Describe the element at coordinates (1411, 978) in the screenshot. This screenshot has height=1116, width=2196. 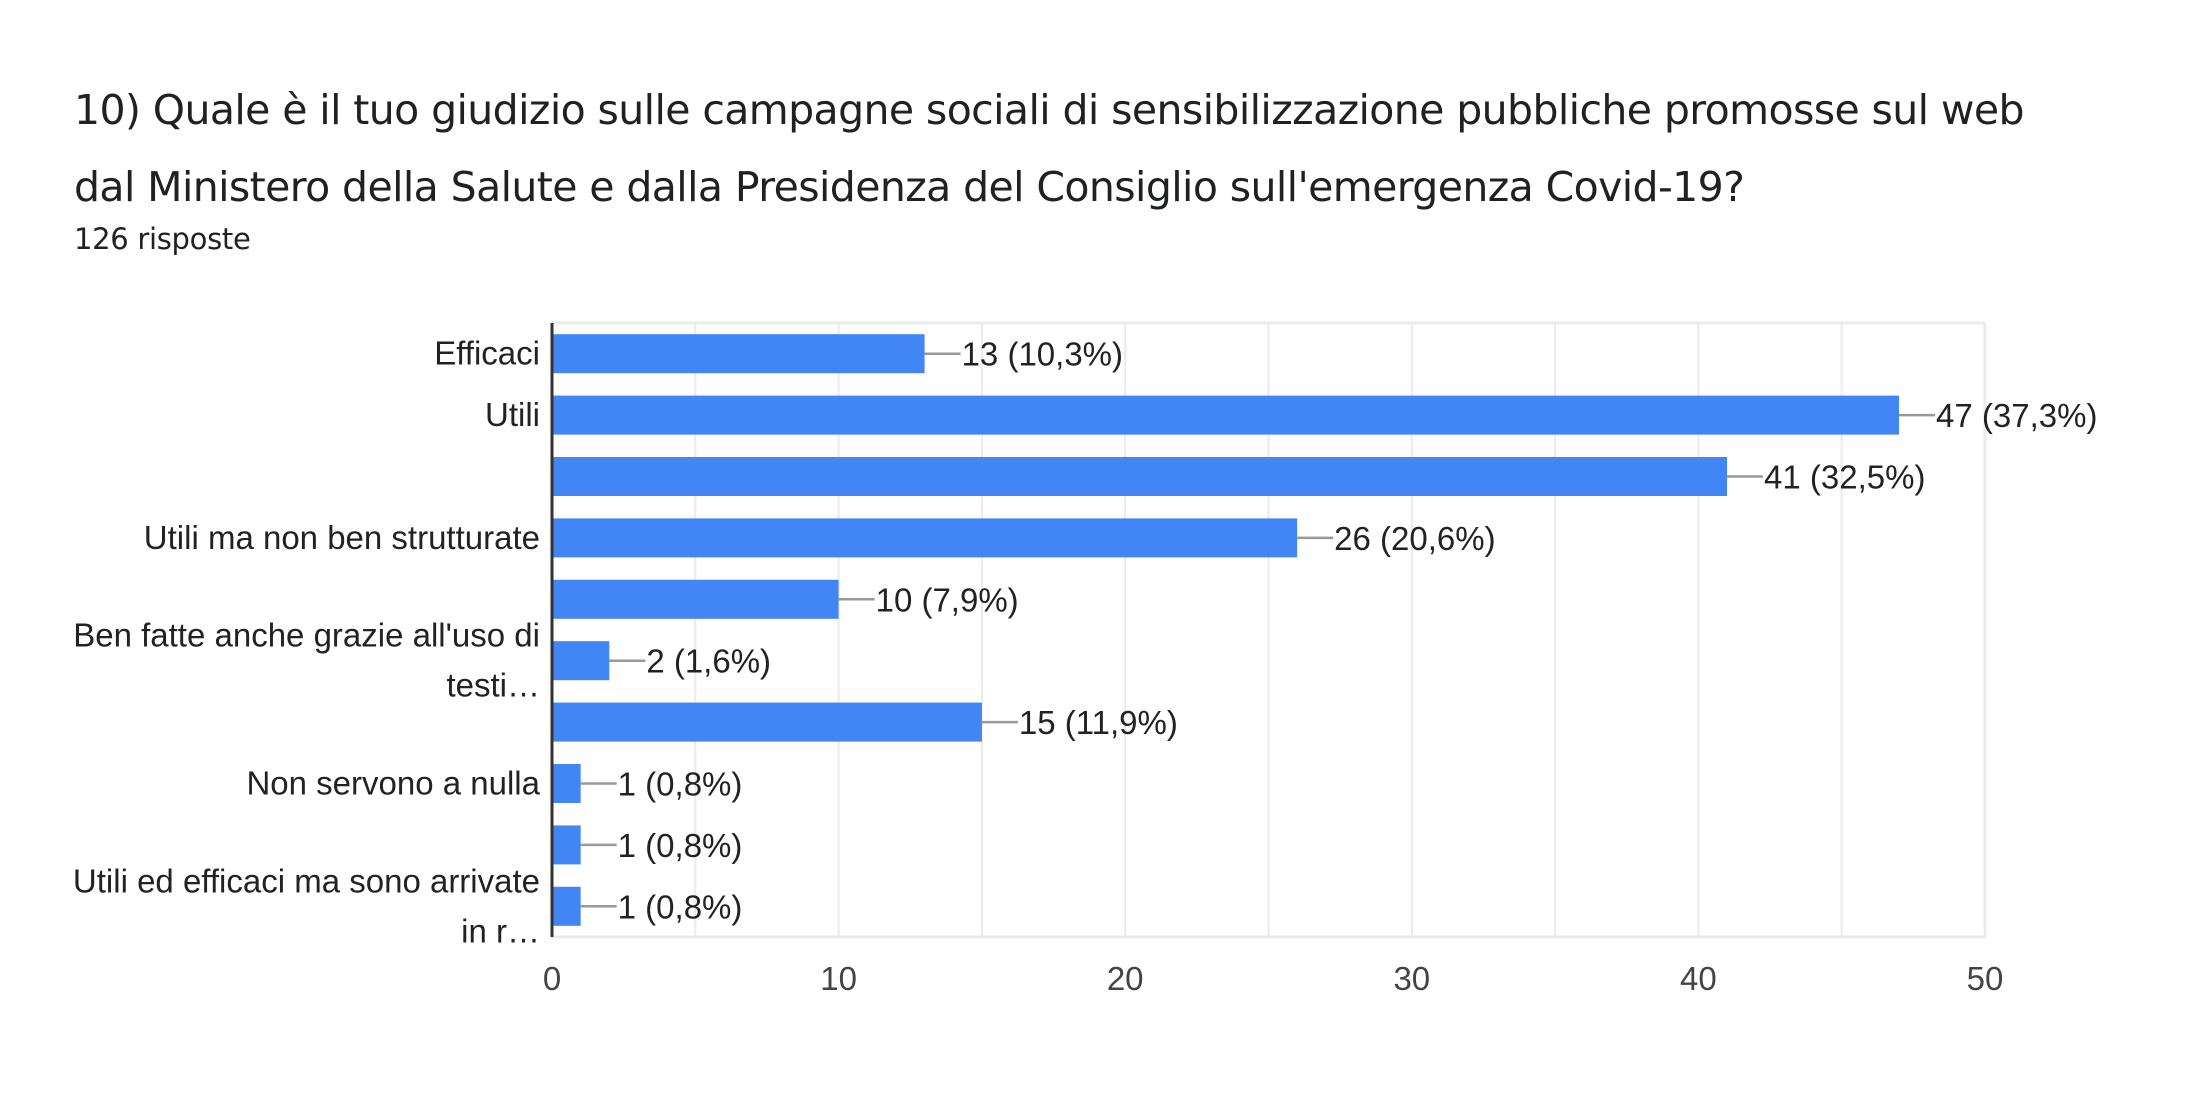
I see `x-tick-label: 30` at that location.